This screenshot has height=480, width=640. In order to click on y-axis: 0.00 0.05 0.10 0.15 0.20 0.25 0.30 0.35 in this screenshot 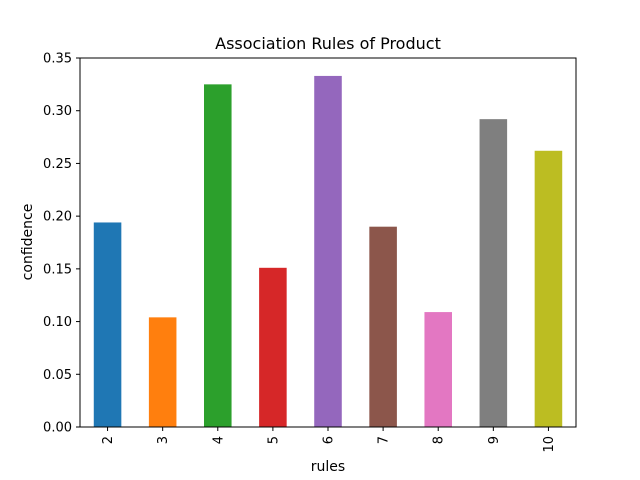, I will do `click(61, 244)`.